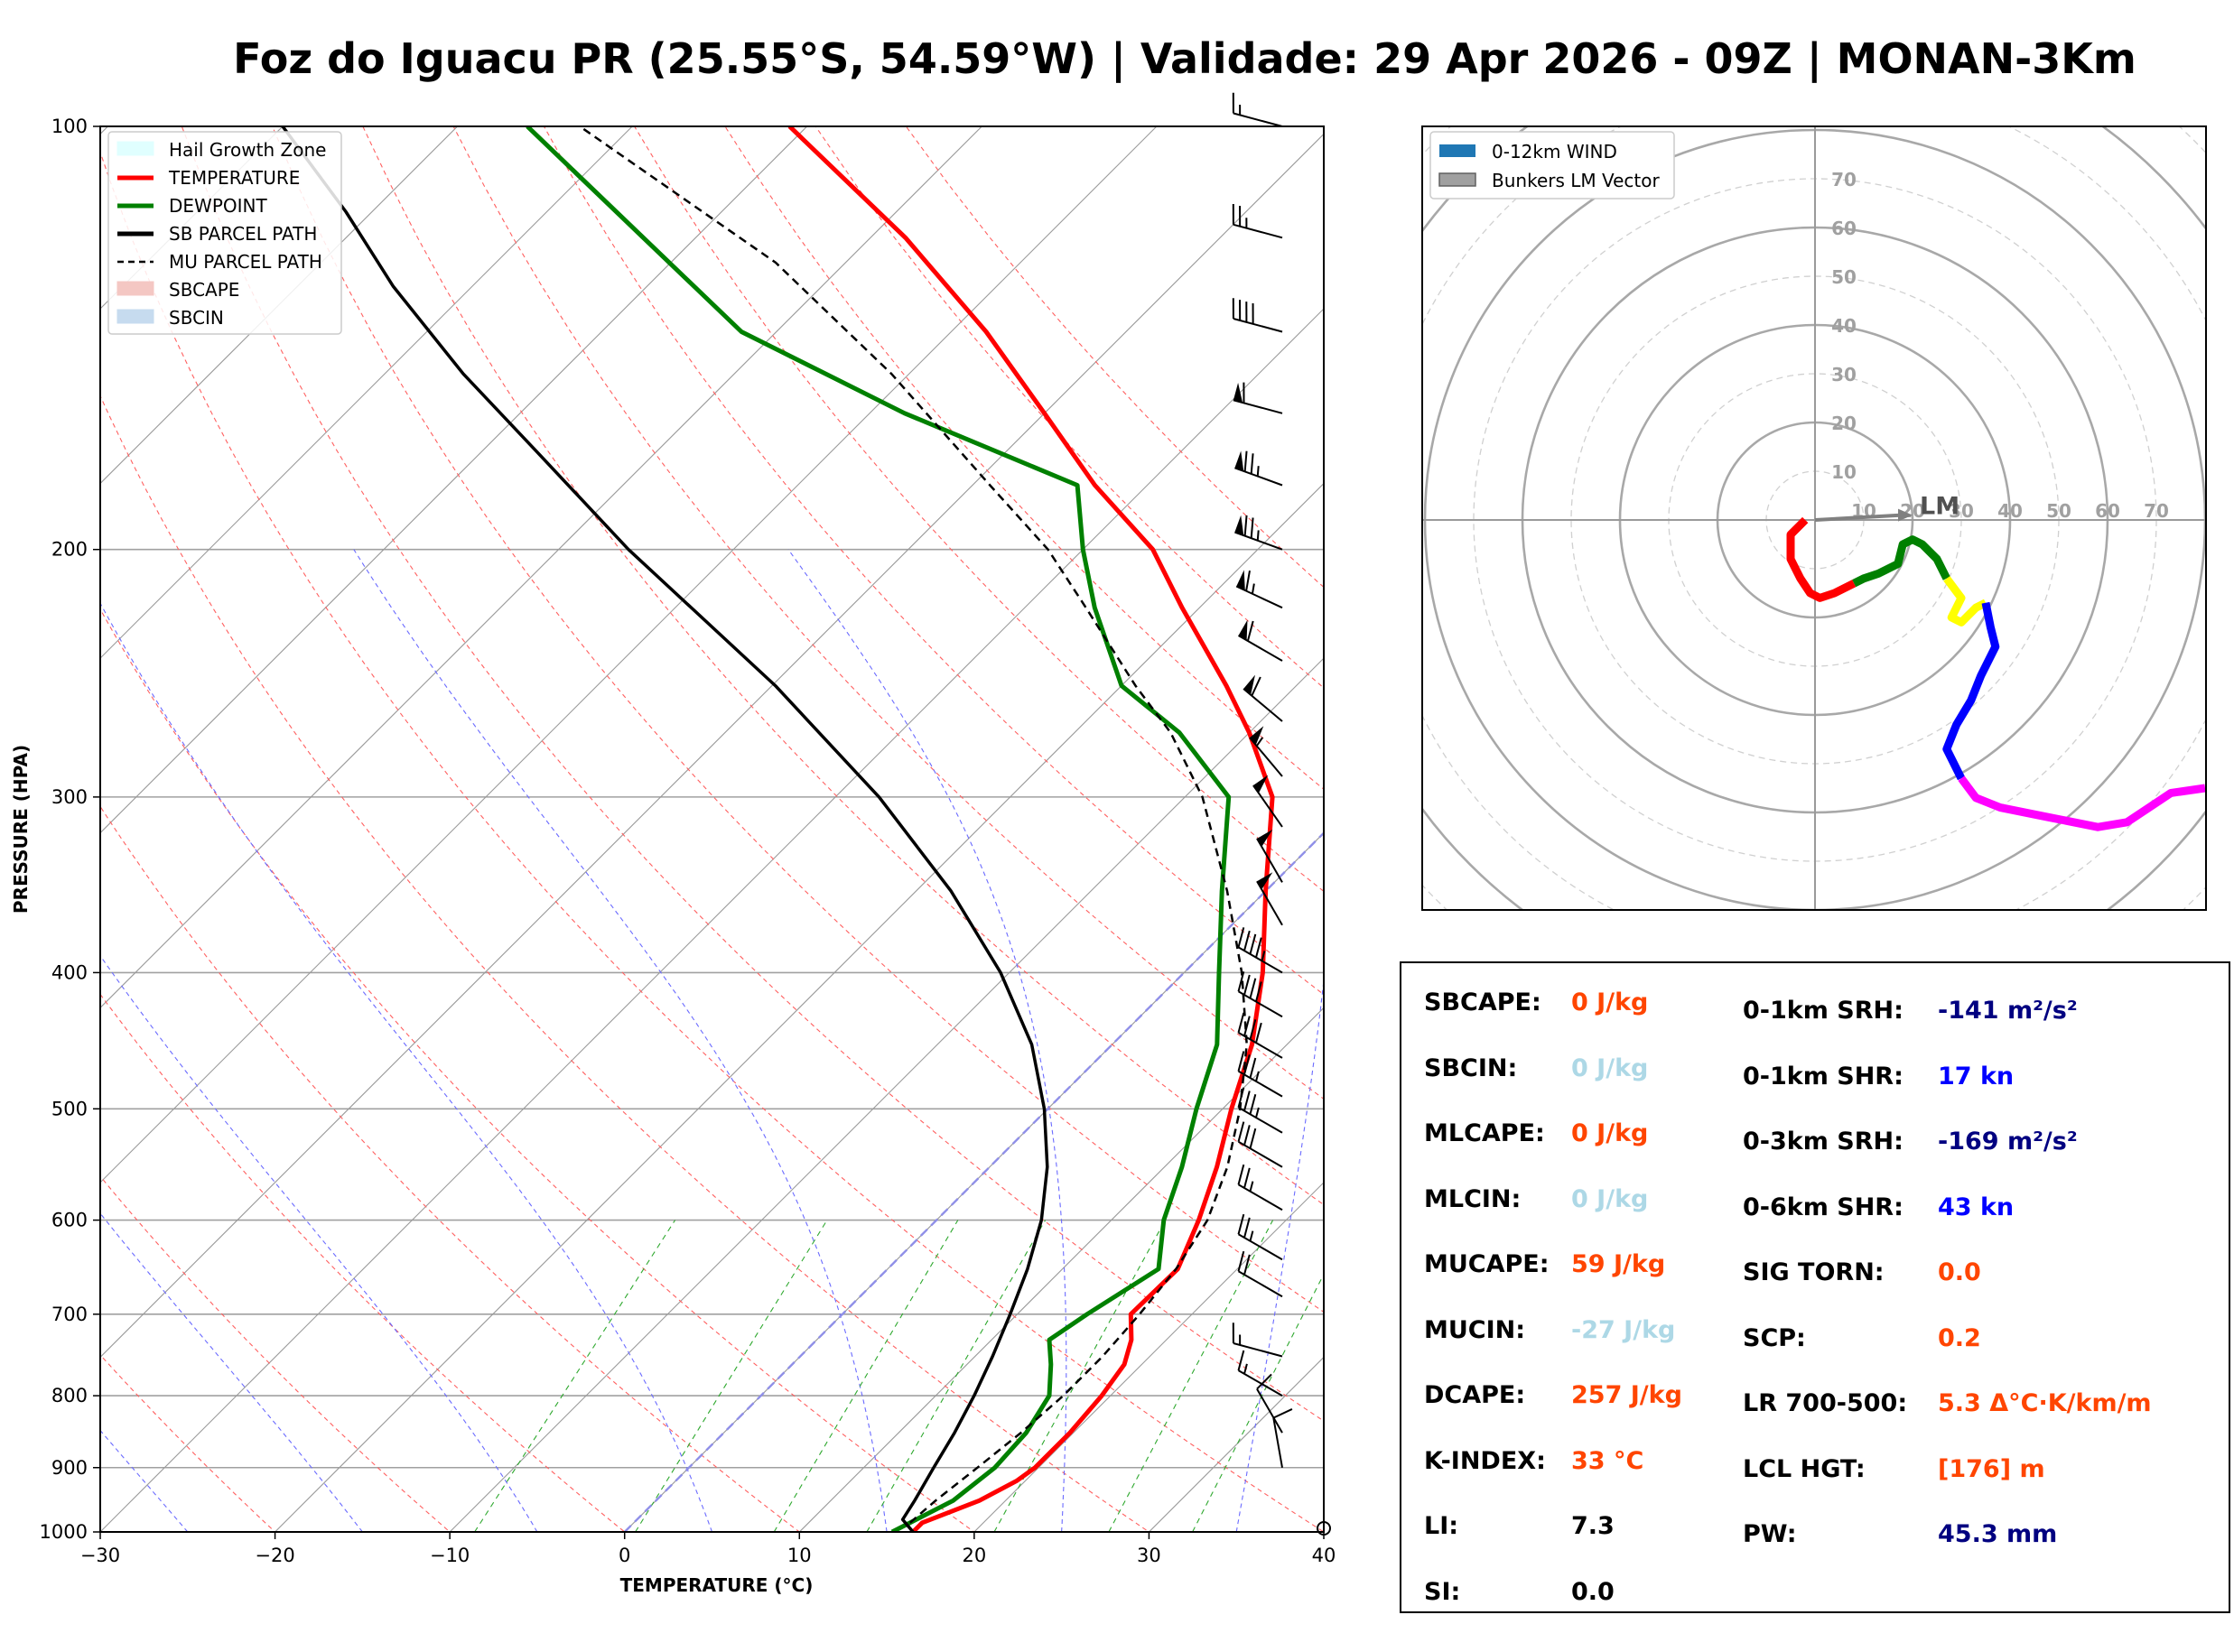  What do you see at coordinates (69, 1468) in the screenshot?
I see `y-tick-label: 900` at bounding box center [69, 1468].